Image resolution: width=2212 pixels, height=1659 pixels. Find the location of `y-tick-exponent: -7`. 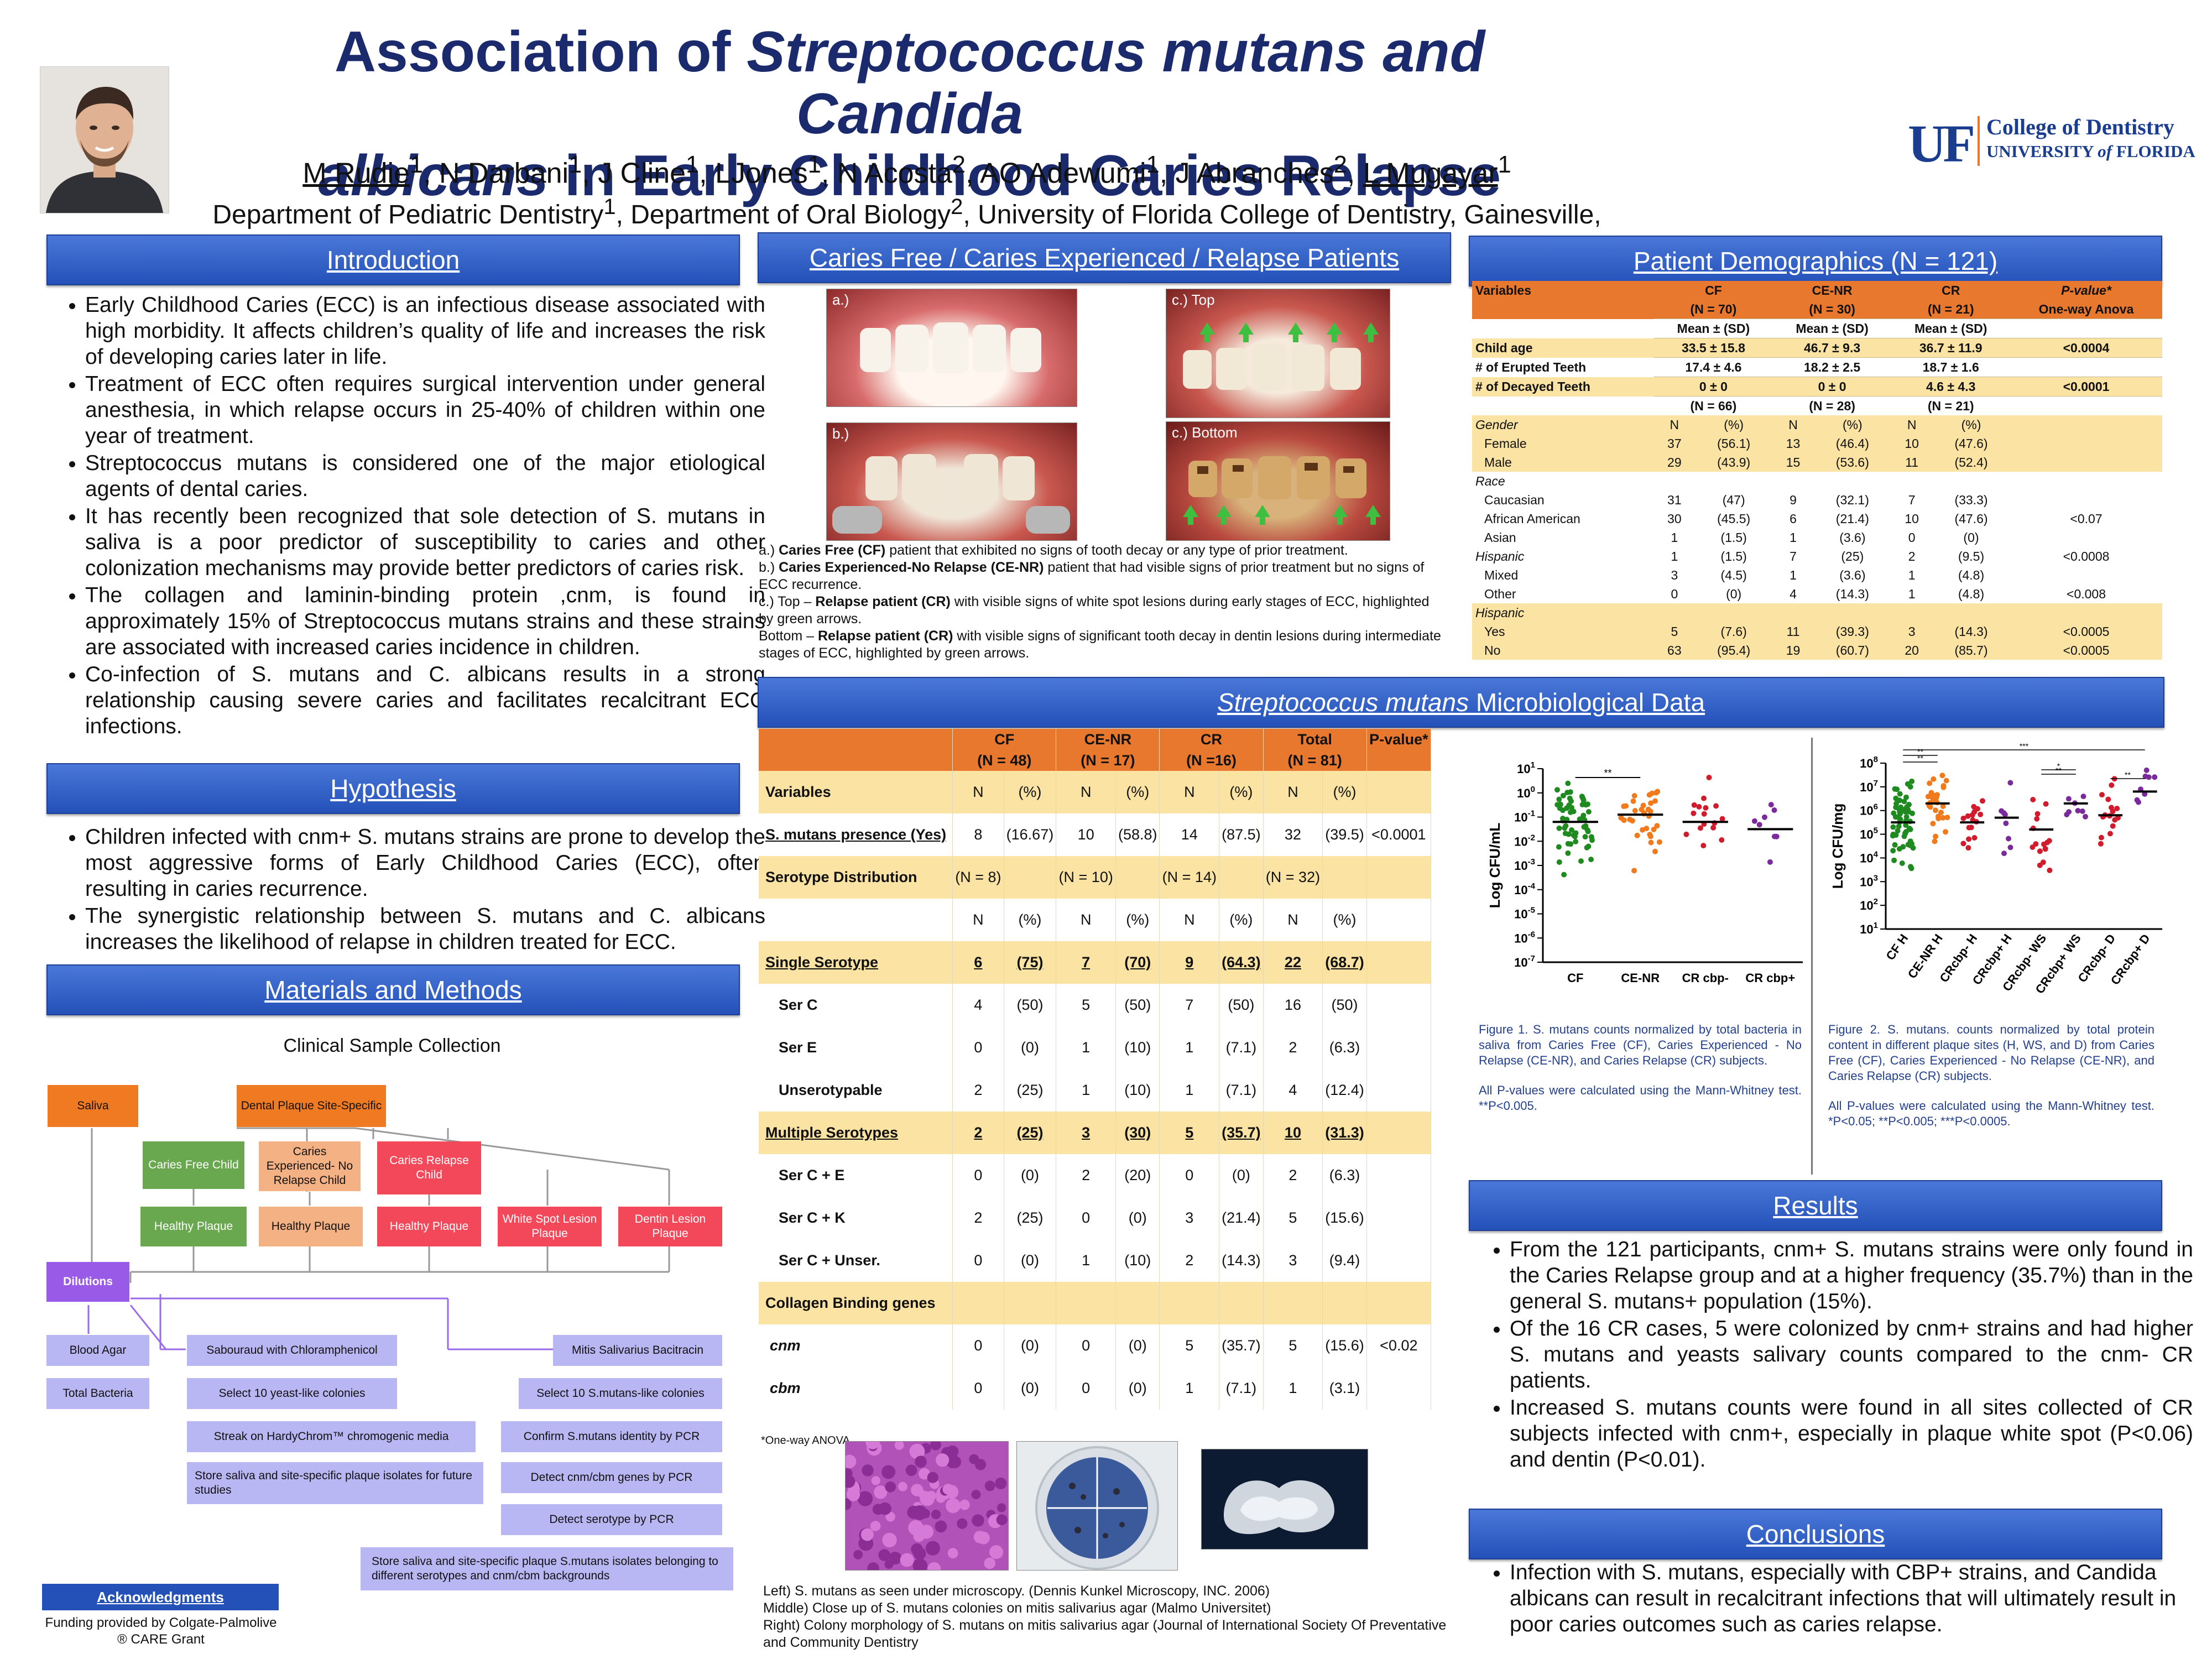

y-tick-exponent: -7 is located at coordinates (1532, 959).